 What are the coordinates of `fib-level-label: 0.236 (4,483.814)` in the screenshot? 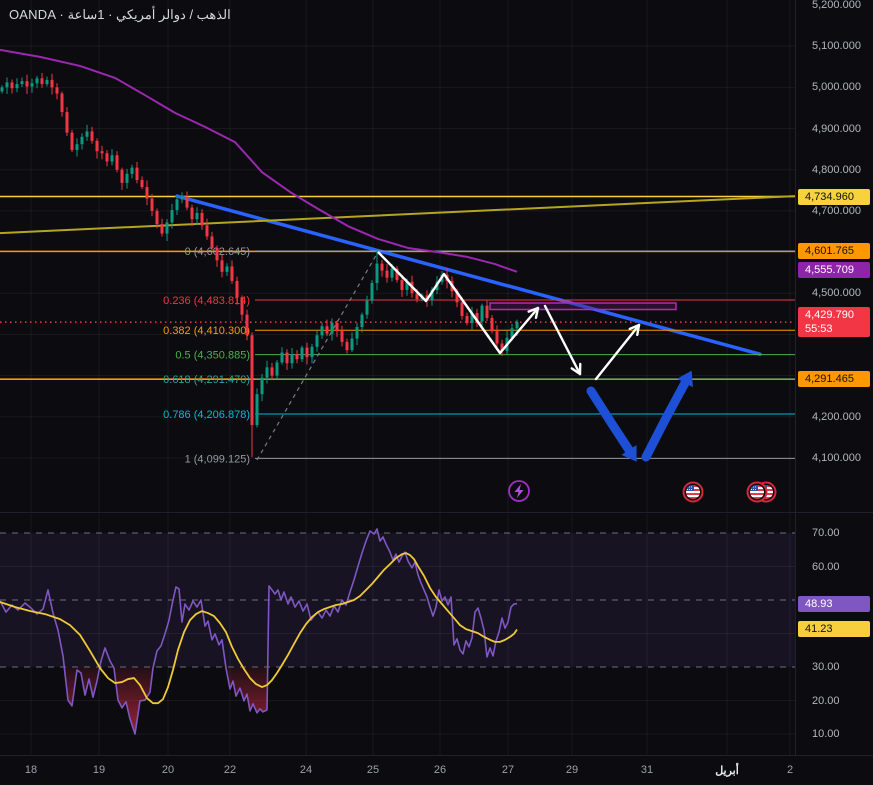 It's located at (206, 301).